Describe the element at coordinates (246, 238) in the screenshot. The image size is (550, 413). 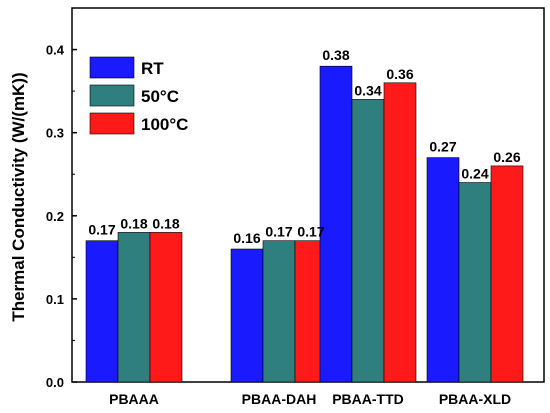
I see `data-label: 0.16` at that location.